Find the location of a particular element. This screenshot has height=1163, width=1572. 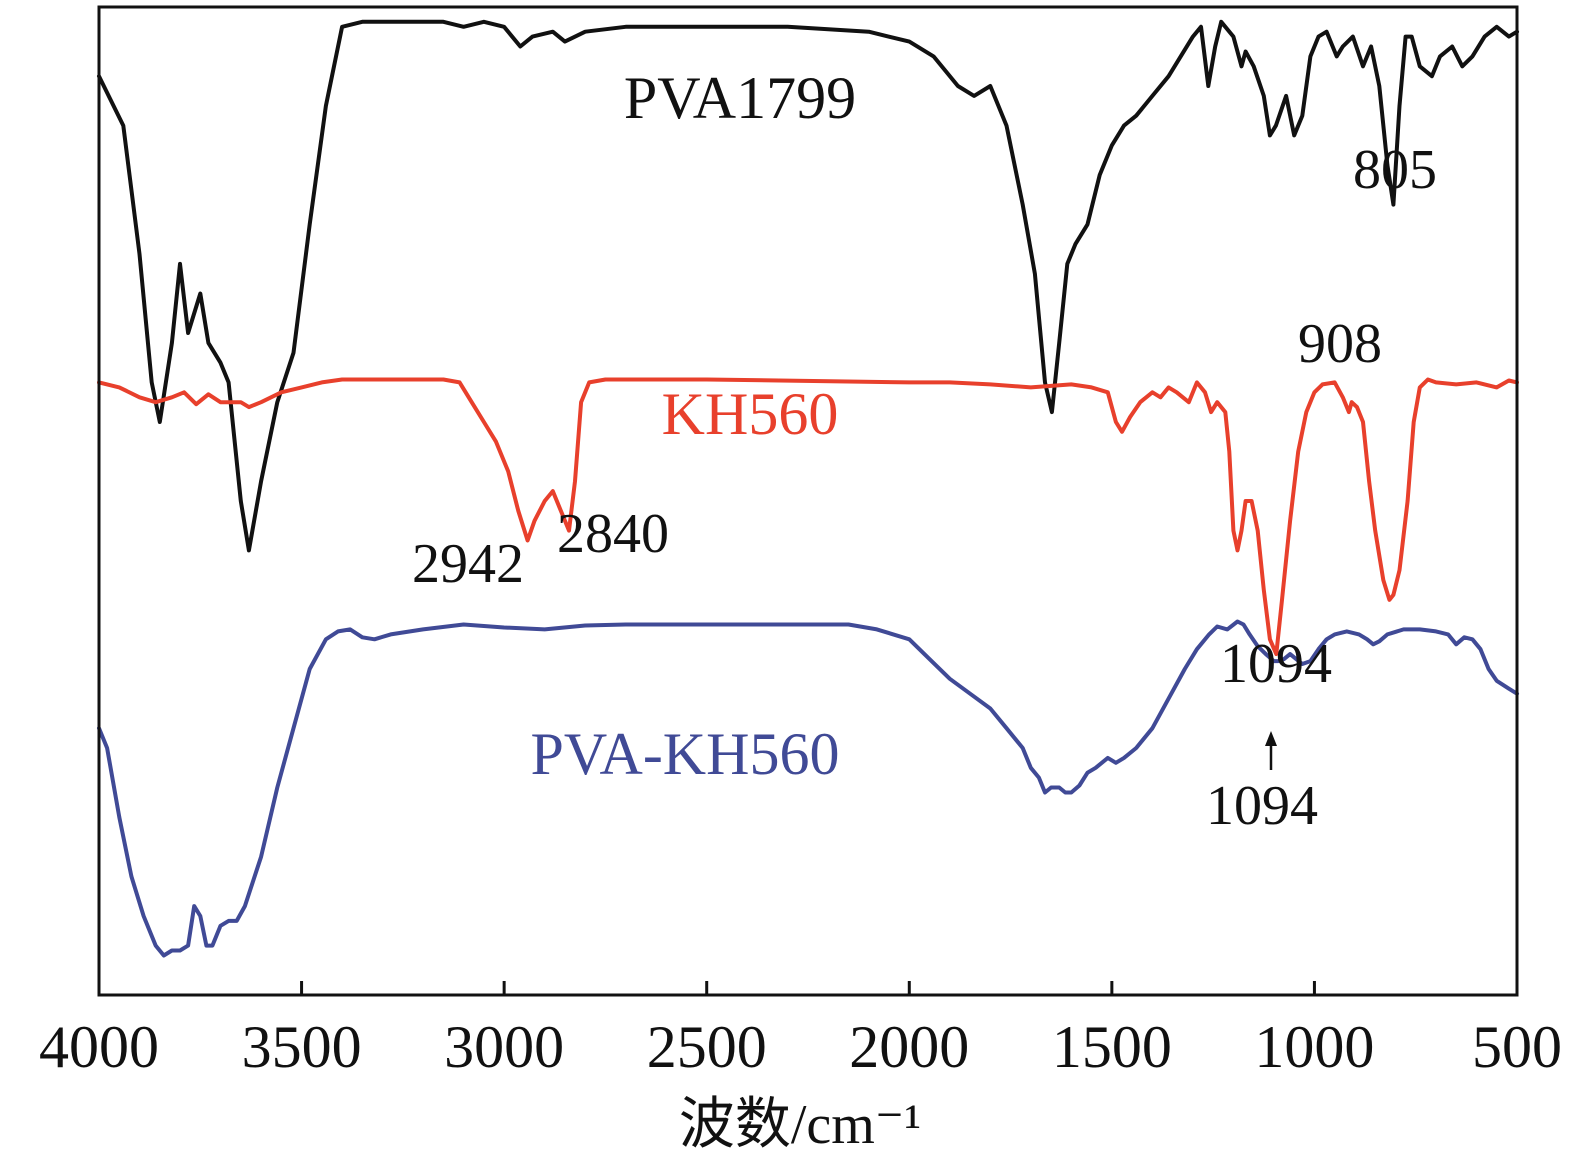

x-tick-label: 1500 is located at coordinates (1112, 1047).